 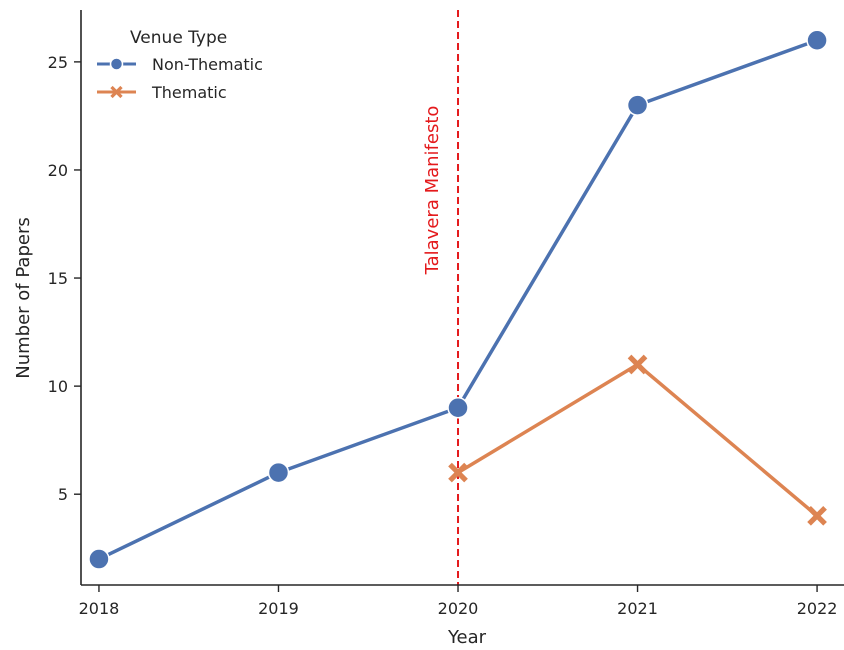 What do you see at coordinates (58, 278) in the screenshot?
I see `y-tick-label: 15` at bounding box center [58, 278].